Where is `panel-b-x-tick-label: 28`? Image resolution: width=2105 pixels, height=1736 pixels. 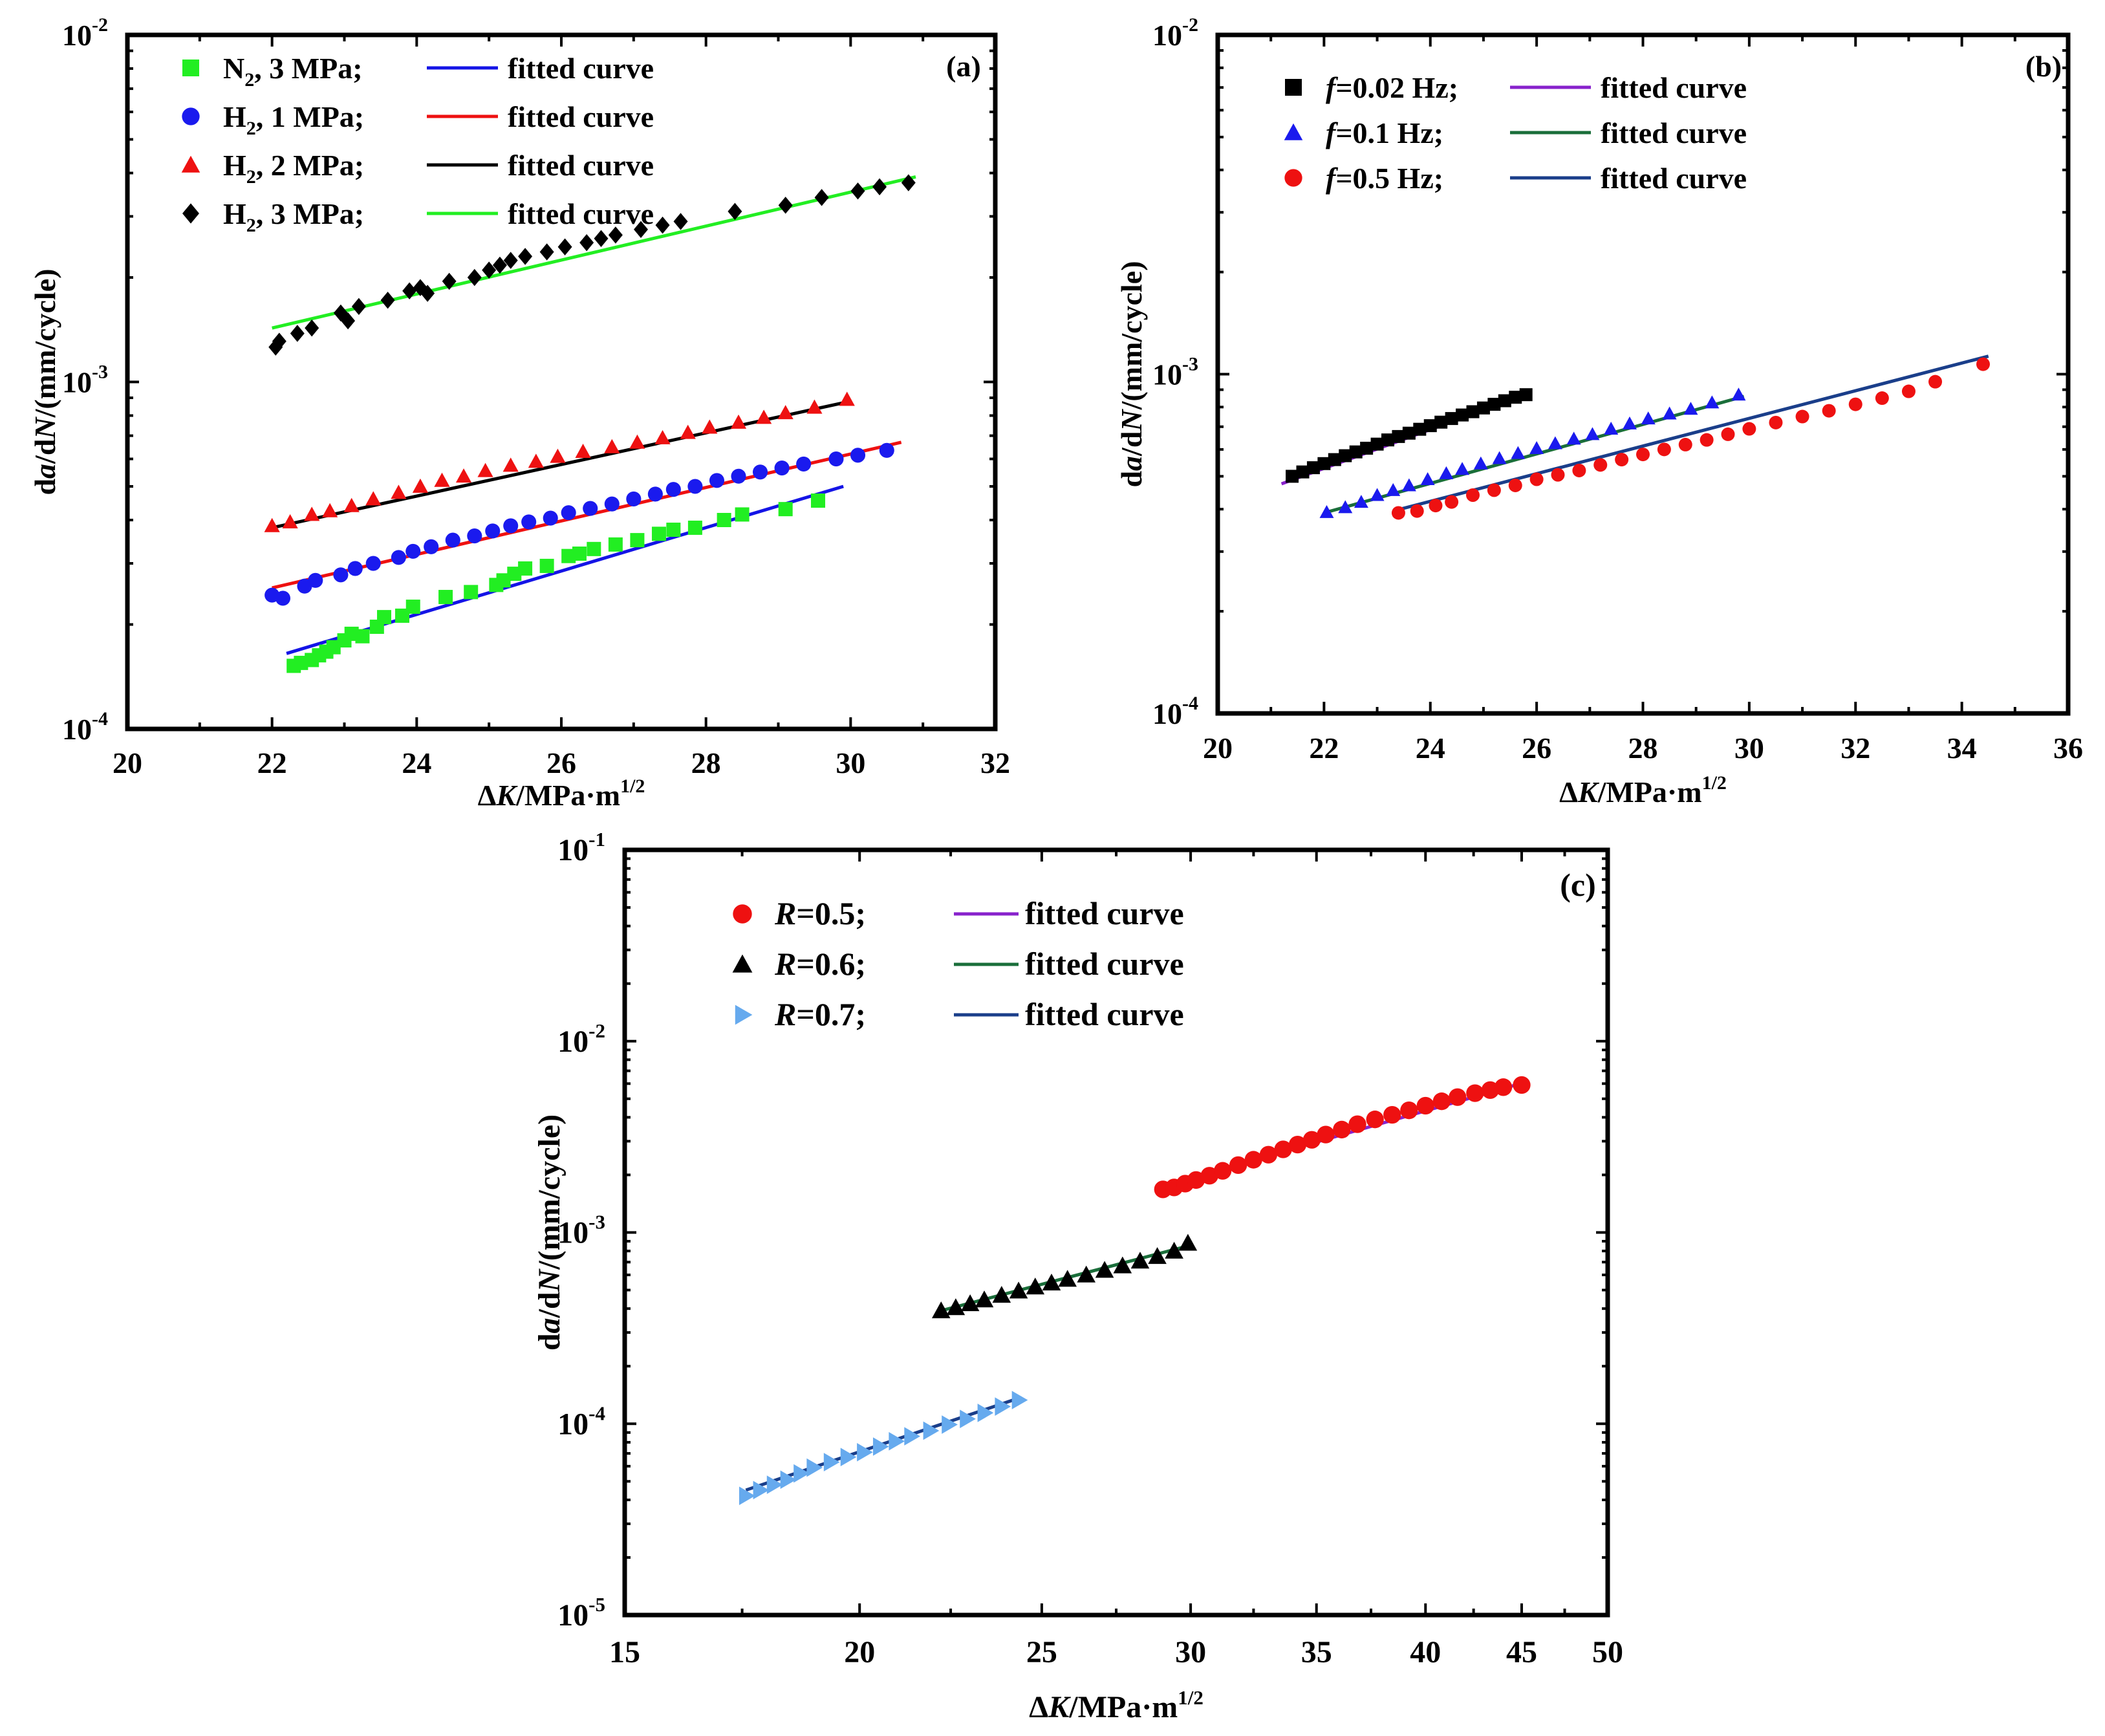 panel-b-x-tick-label: 28 is located at coordinates (1643, 749).